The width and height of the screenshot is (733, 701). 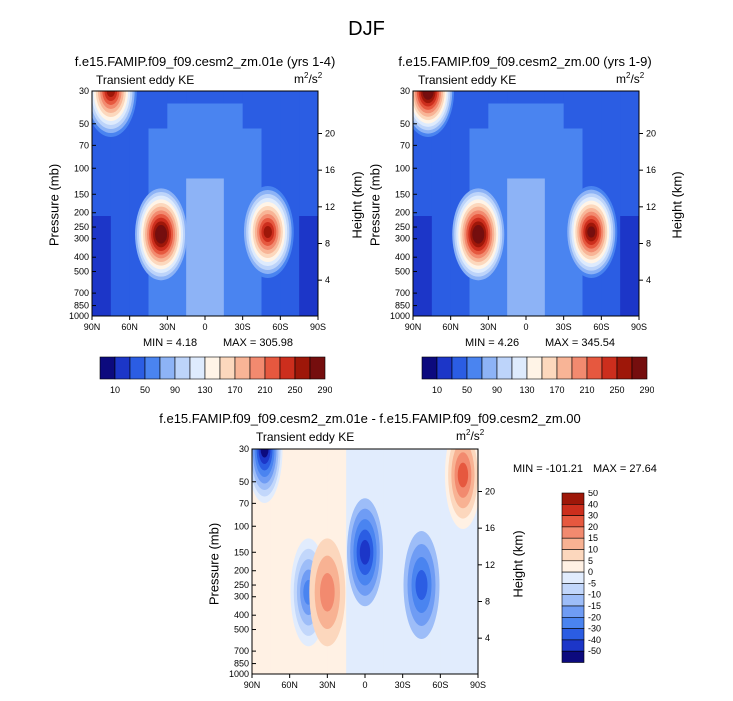 I want to click on panel-2-units-base: m, so click(x=621, y=79).